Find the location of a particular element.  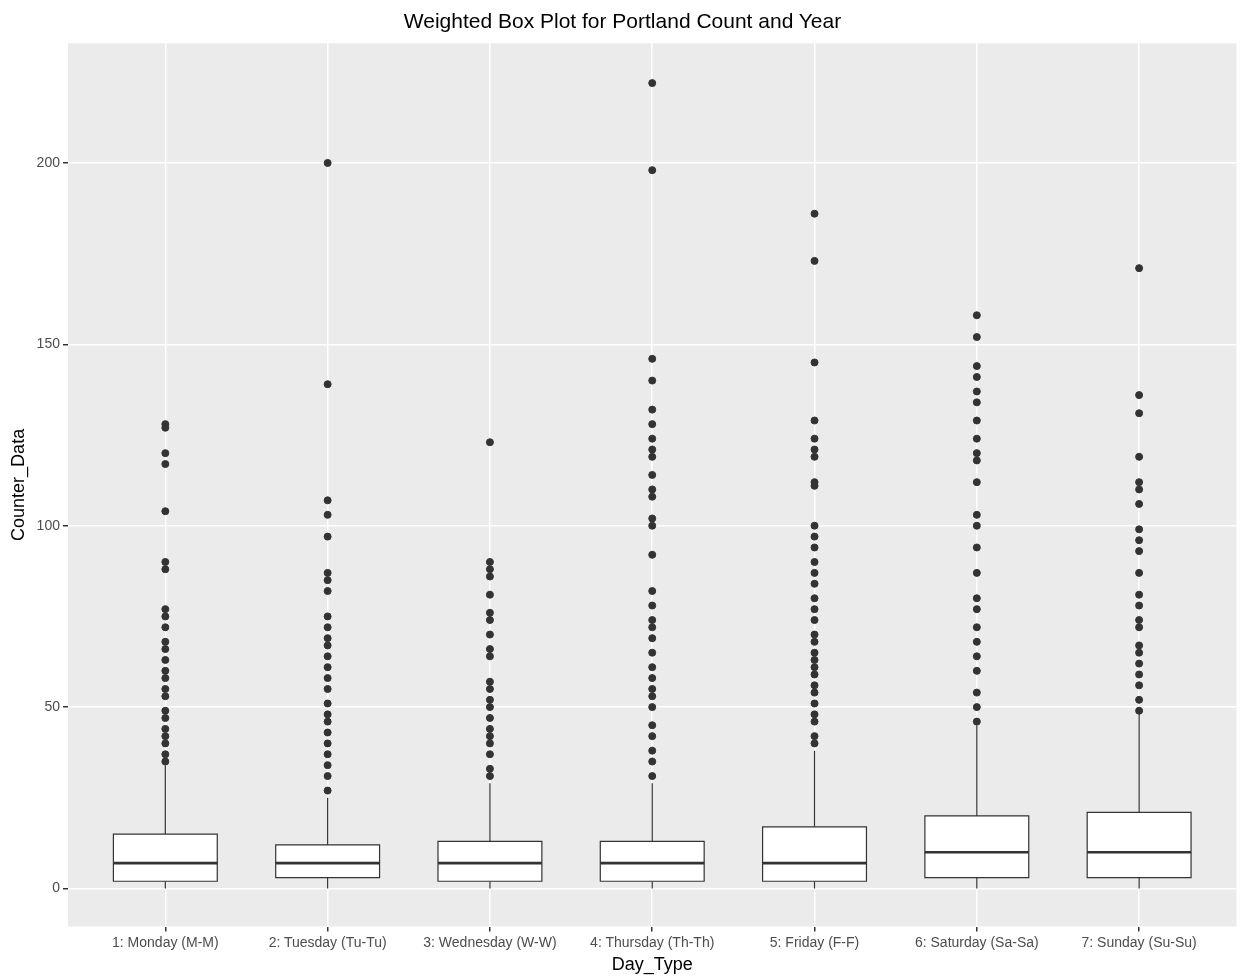

y-tick-label: 100 is located at coordinates (48, 524).